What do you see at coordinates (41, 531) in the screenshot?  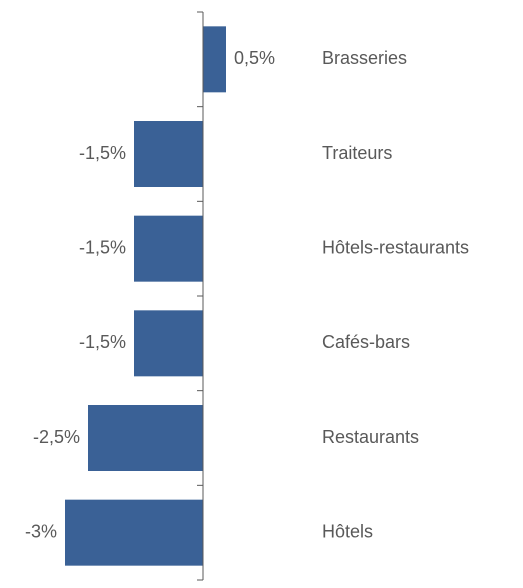 I see `value-label: -3%` at bounding box center [41, 531].